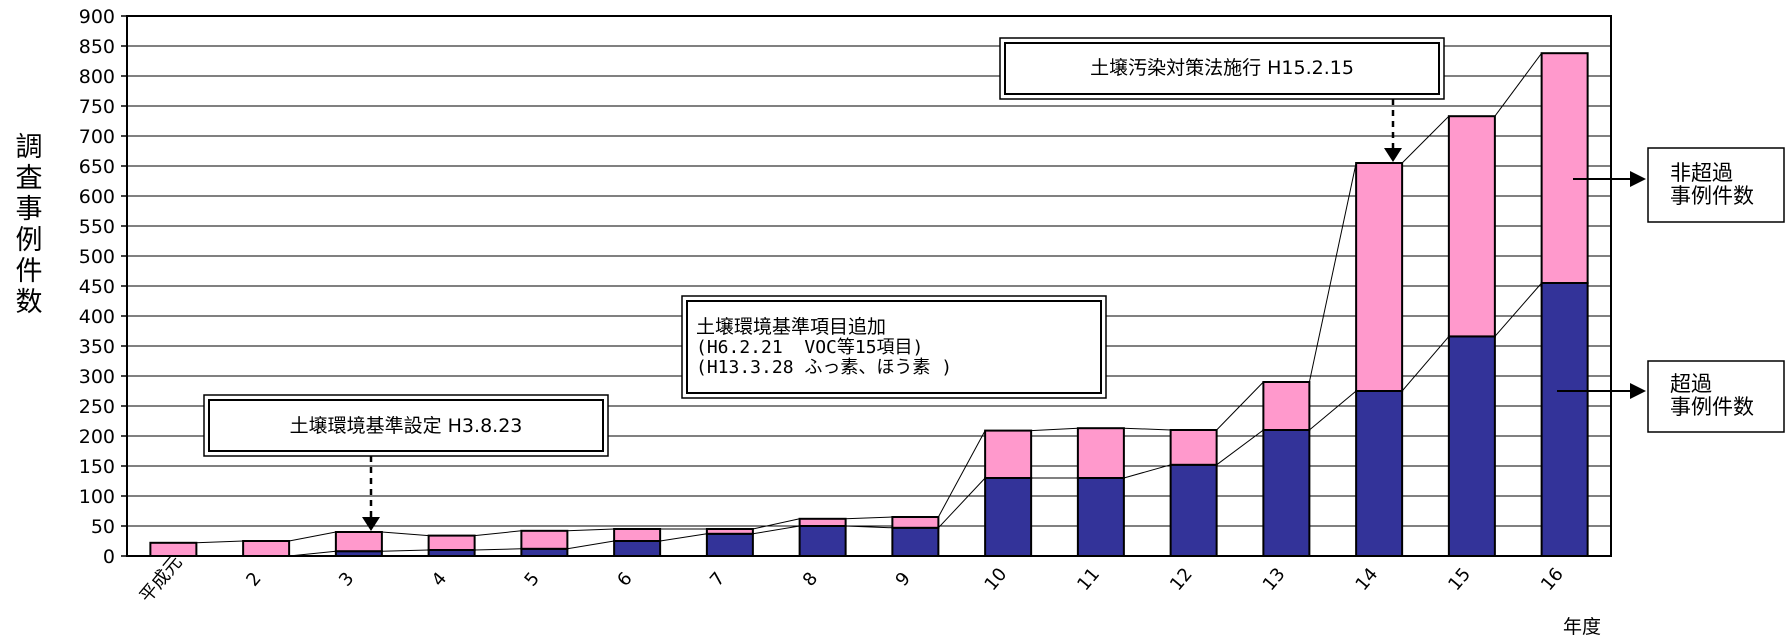 Image resolution: width=1787 pixels, height=635 pixels. What do you see at coordinates (29, 209) in the screenshot?
I see `y-axis-label-char: 事` at bounding box center [29, 209].